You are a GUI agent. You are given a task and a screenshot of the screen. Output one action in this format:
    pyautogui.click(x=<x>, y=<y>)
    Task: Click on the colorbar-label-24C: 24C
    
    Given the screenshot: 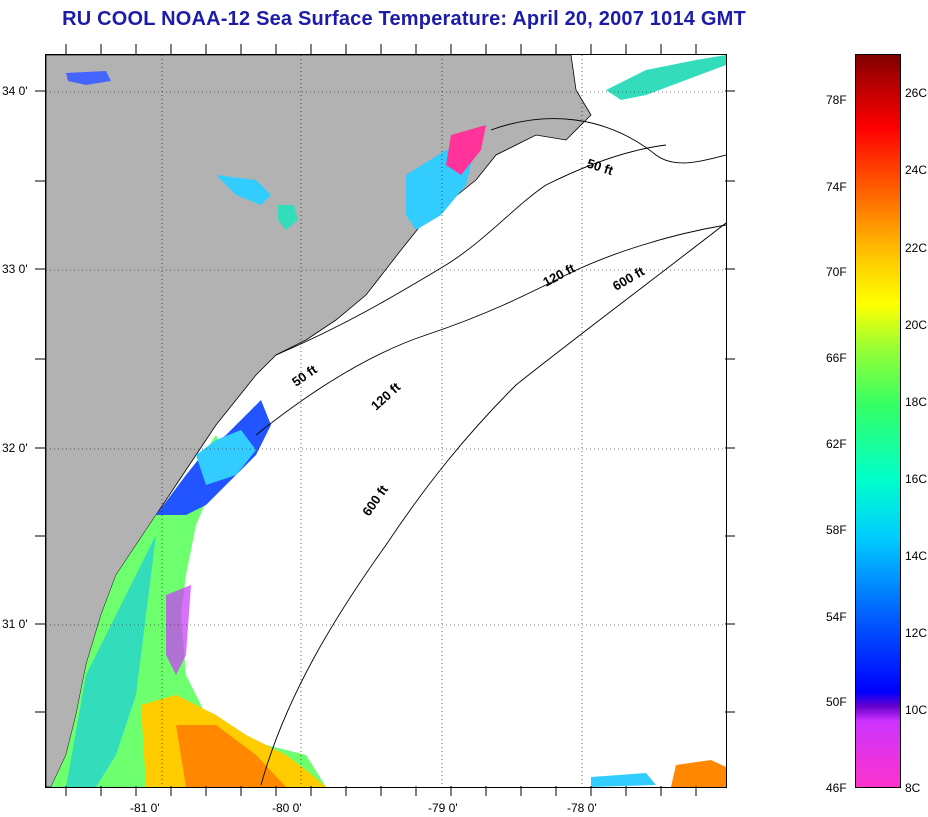 What is the action you would take?
    pyautogui.click(x=916, y=170)
    